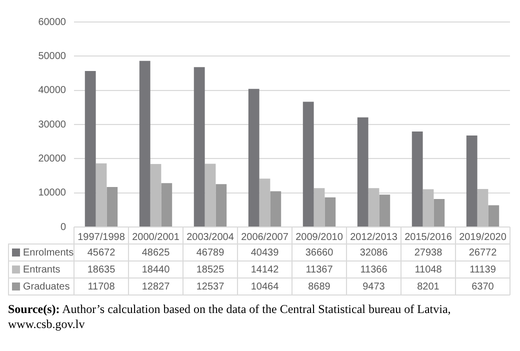 This screenshot has height=351, width=520. Describe the element at coordinates (265, 252) in the screenshot. I see `data-label: 40439` at that location.